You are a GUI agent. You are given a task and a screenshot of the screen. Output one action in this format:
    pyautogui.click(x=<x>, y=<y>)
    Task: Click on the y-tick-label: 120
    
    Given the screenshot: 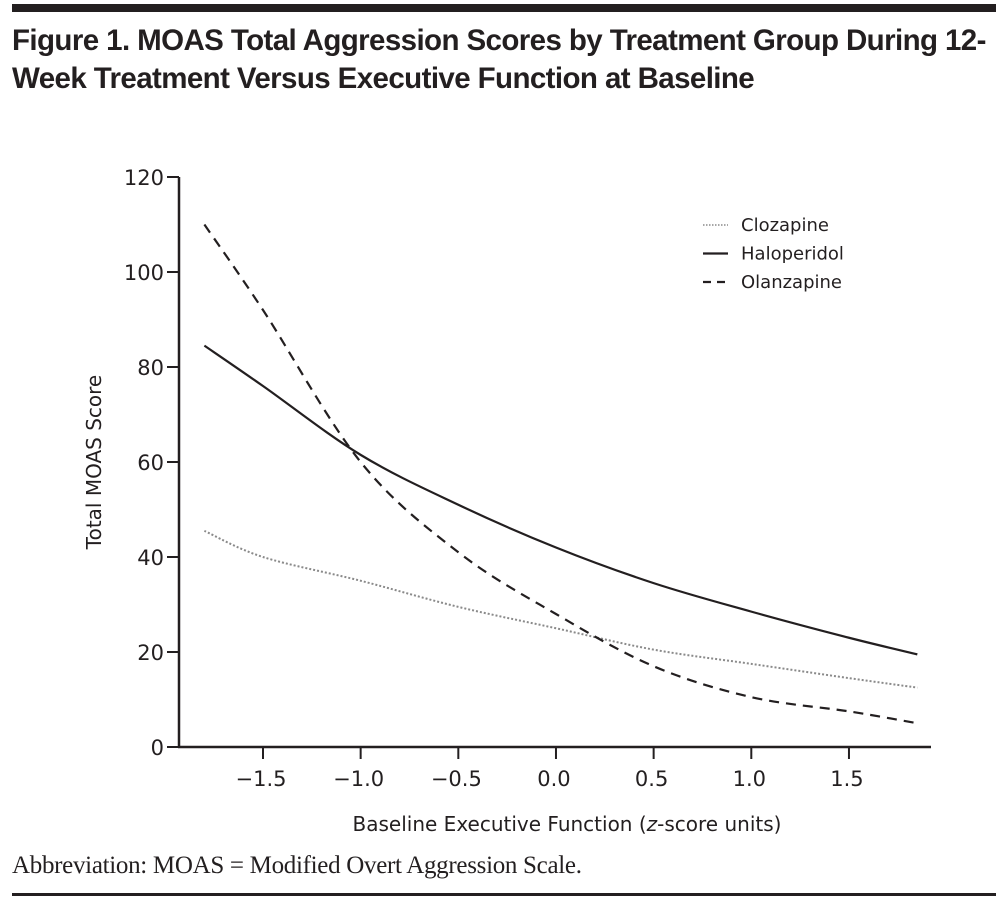 What is the action you would take?
    pyautogui.click(x=144, y=178)
    